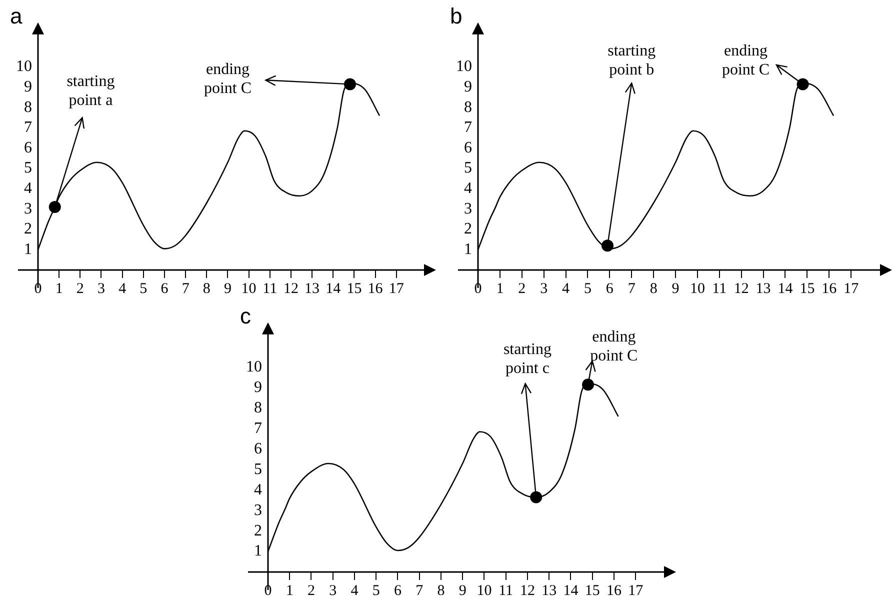 The image size is (896, 602). I want to click on annotation: starting point a, so click(90, 91).